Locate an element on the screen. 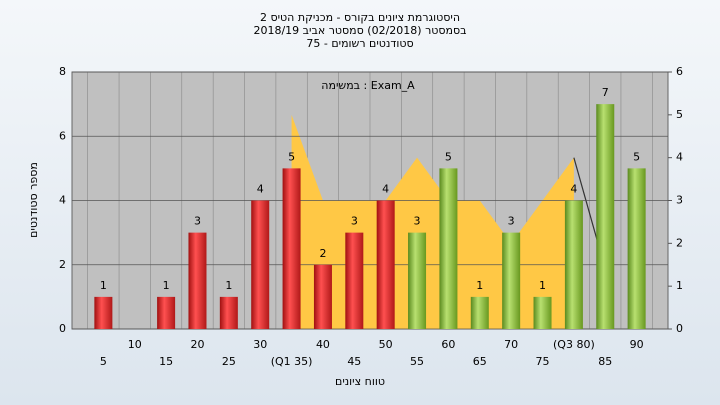 This screenshot has height=405, width=720. x-tick-label: 20 is located at coordinates (197, 344).